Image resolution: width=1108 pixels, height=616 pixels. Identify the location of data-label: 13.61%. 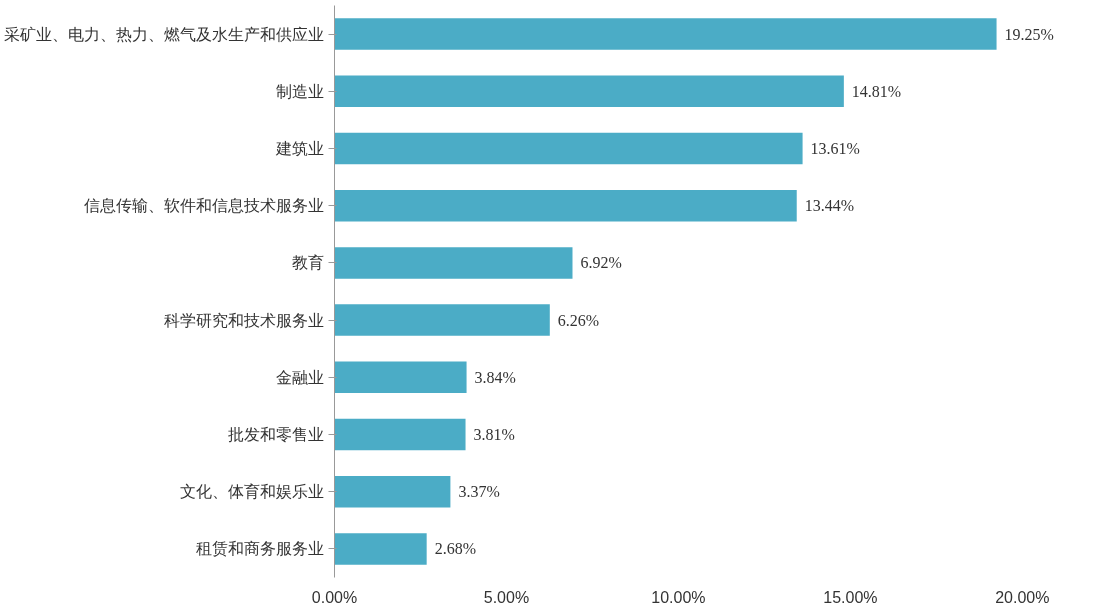
(835, 148).